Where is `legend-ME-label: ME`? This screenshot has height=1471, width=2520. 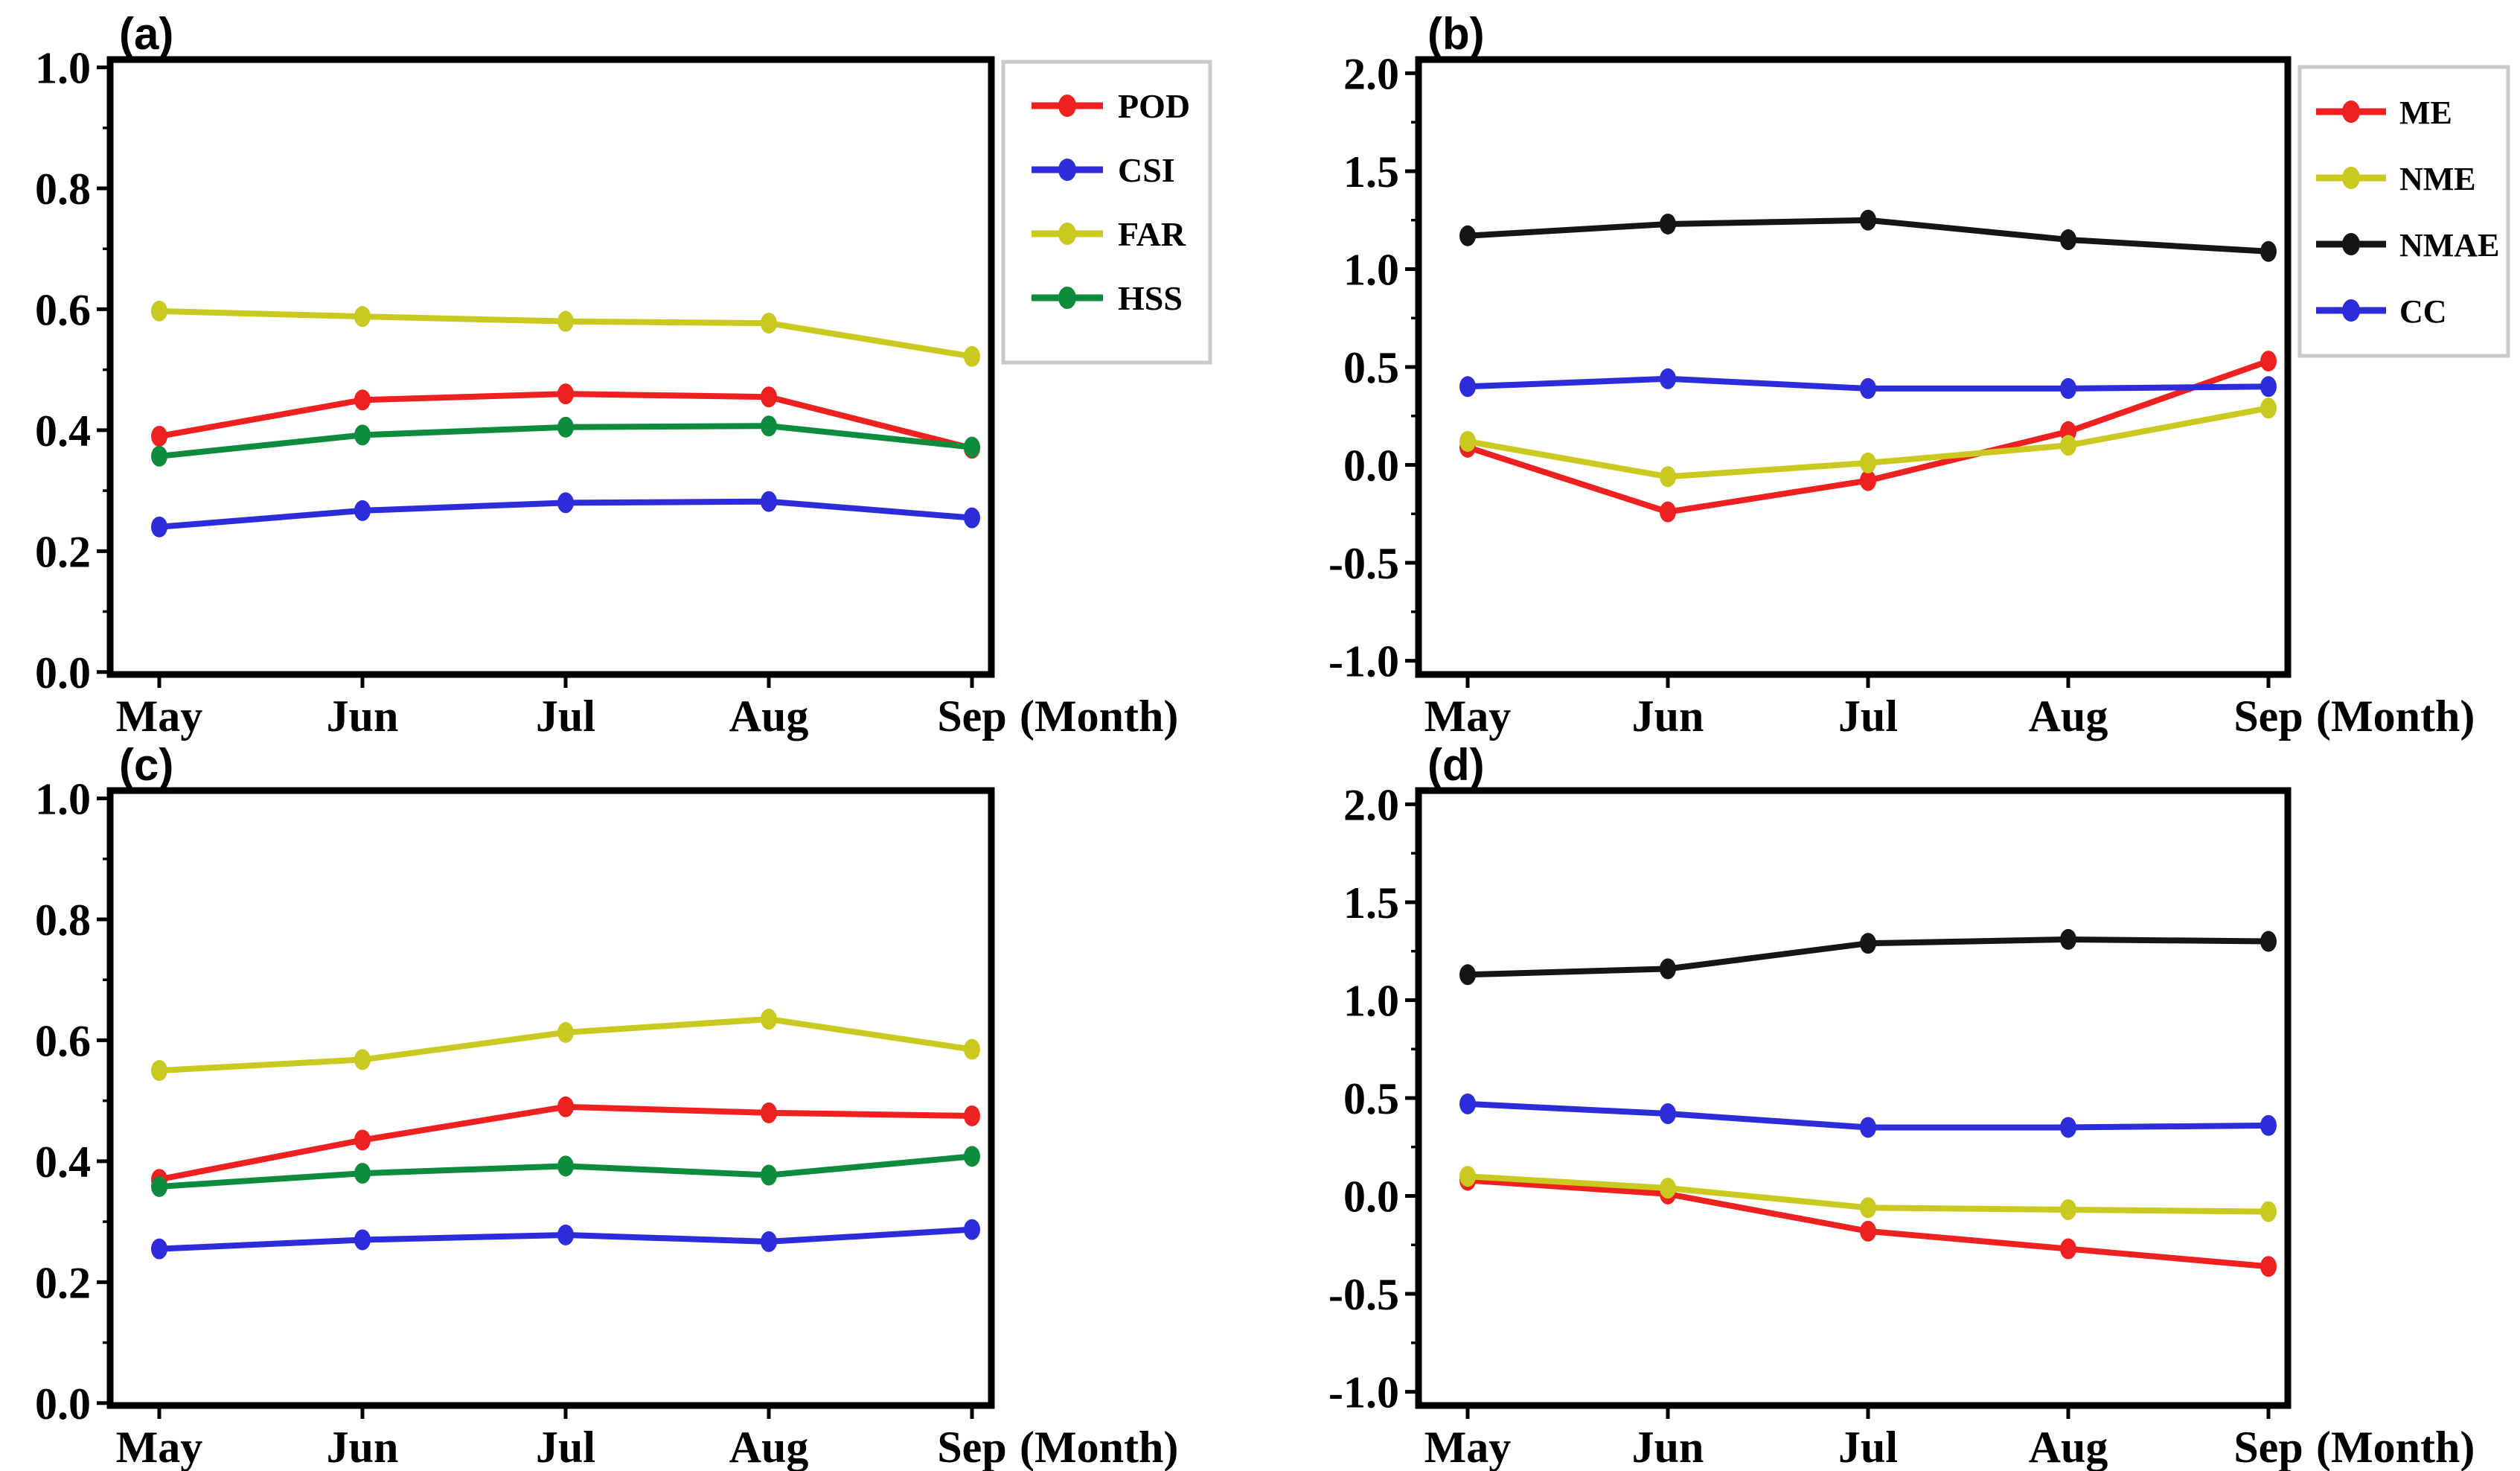 legend-ME-label: ME is located at coordinates (2425, 113).